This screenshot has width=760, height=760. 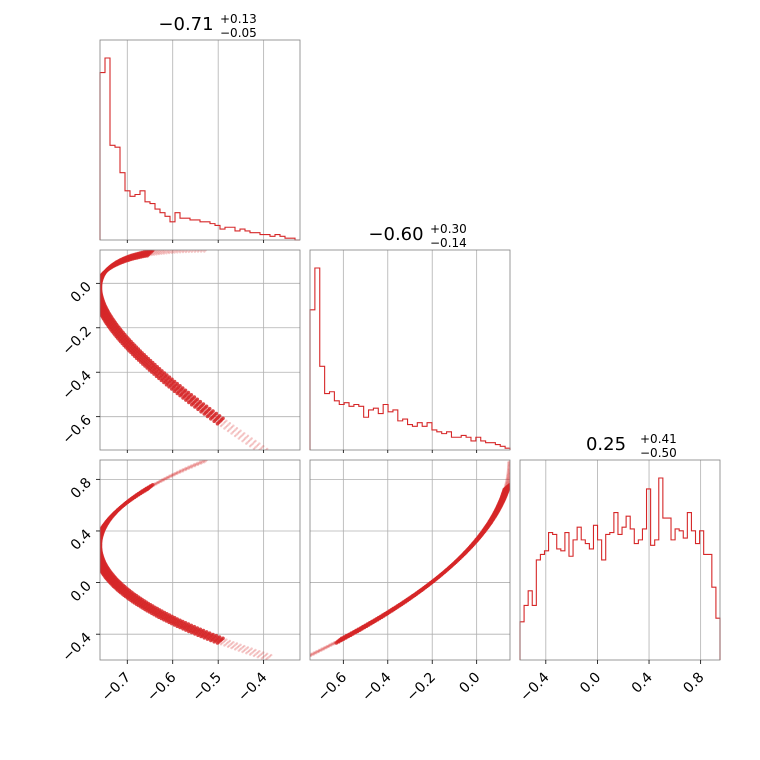 I want to click on hist-panel-p1: −0.60 +0.30−0.14, so click(x=410, y=336).